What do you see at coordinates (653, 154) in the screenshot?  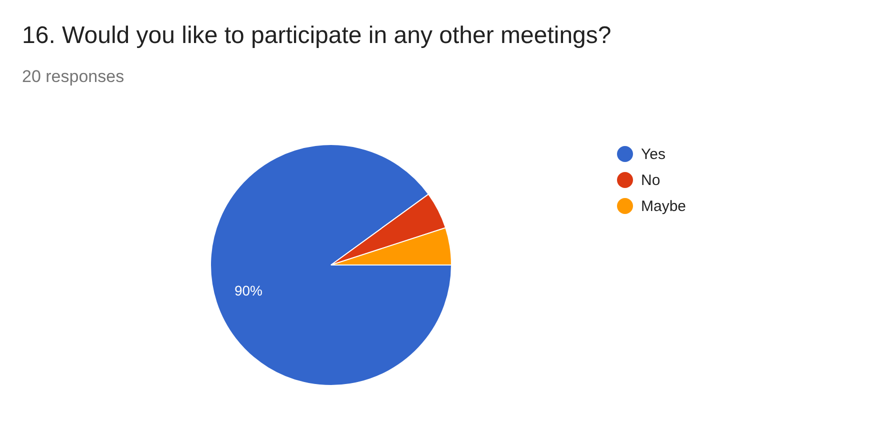 I see `legend-label: Yes` at bounding box center [653, 154].